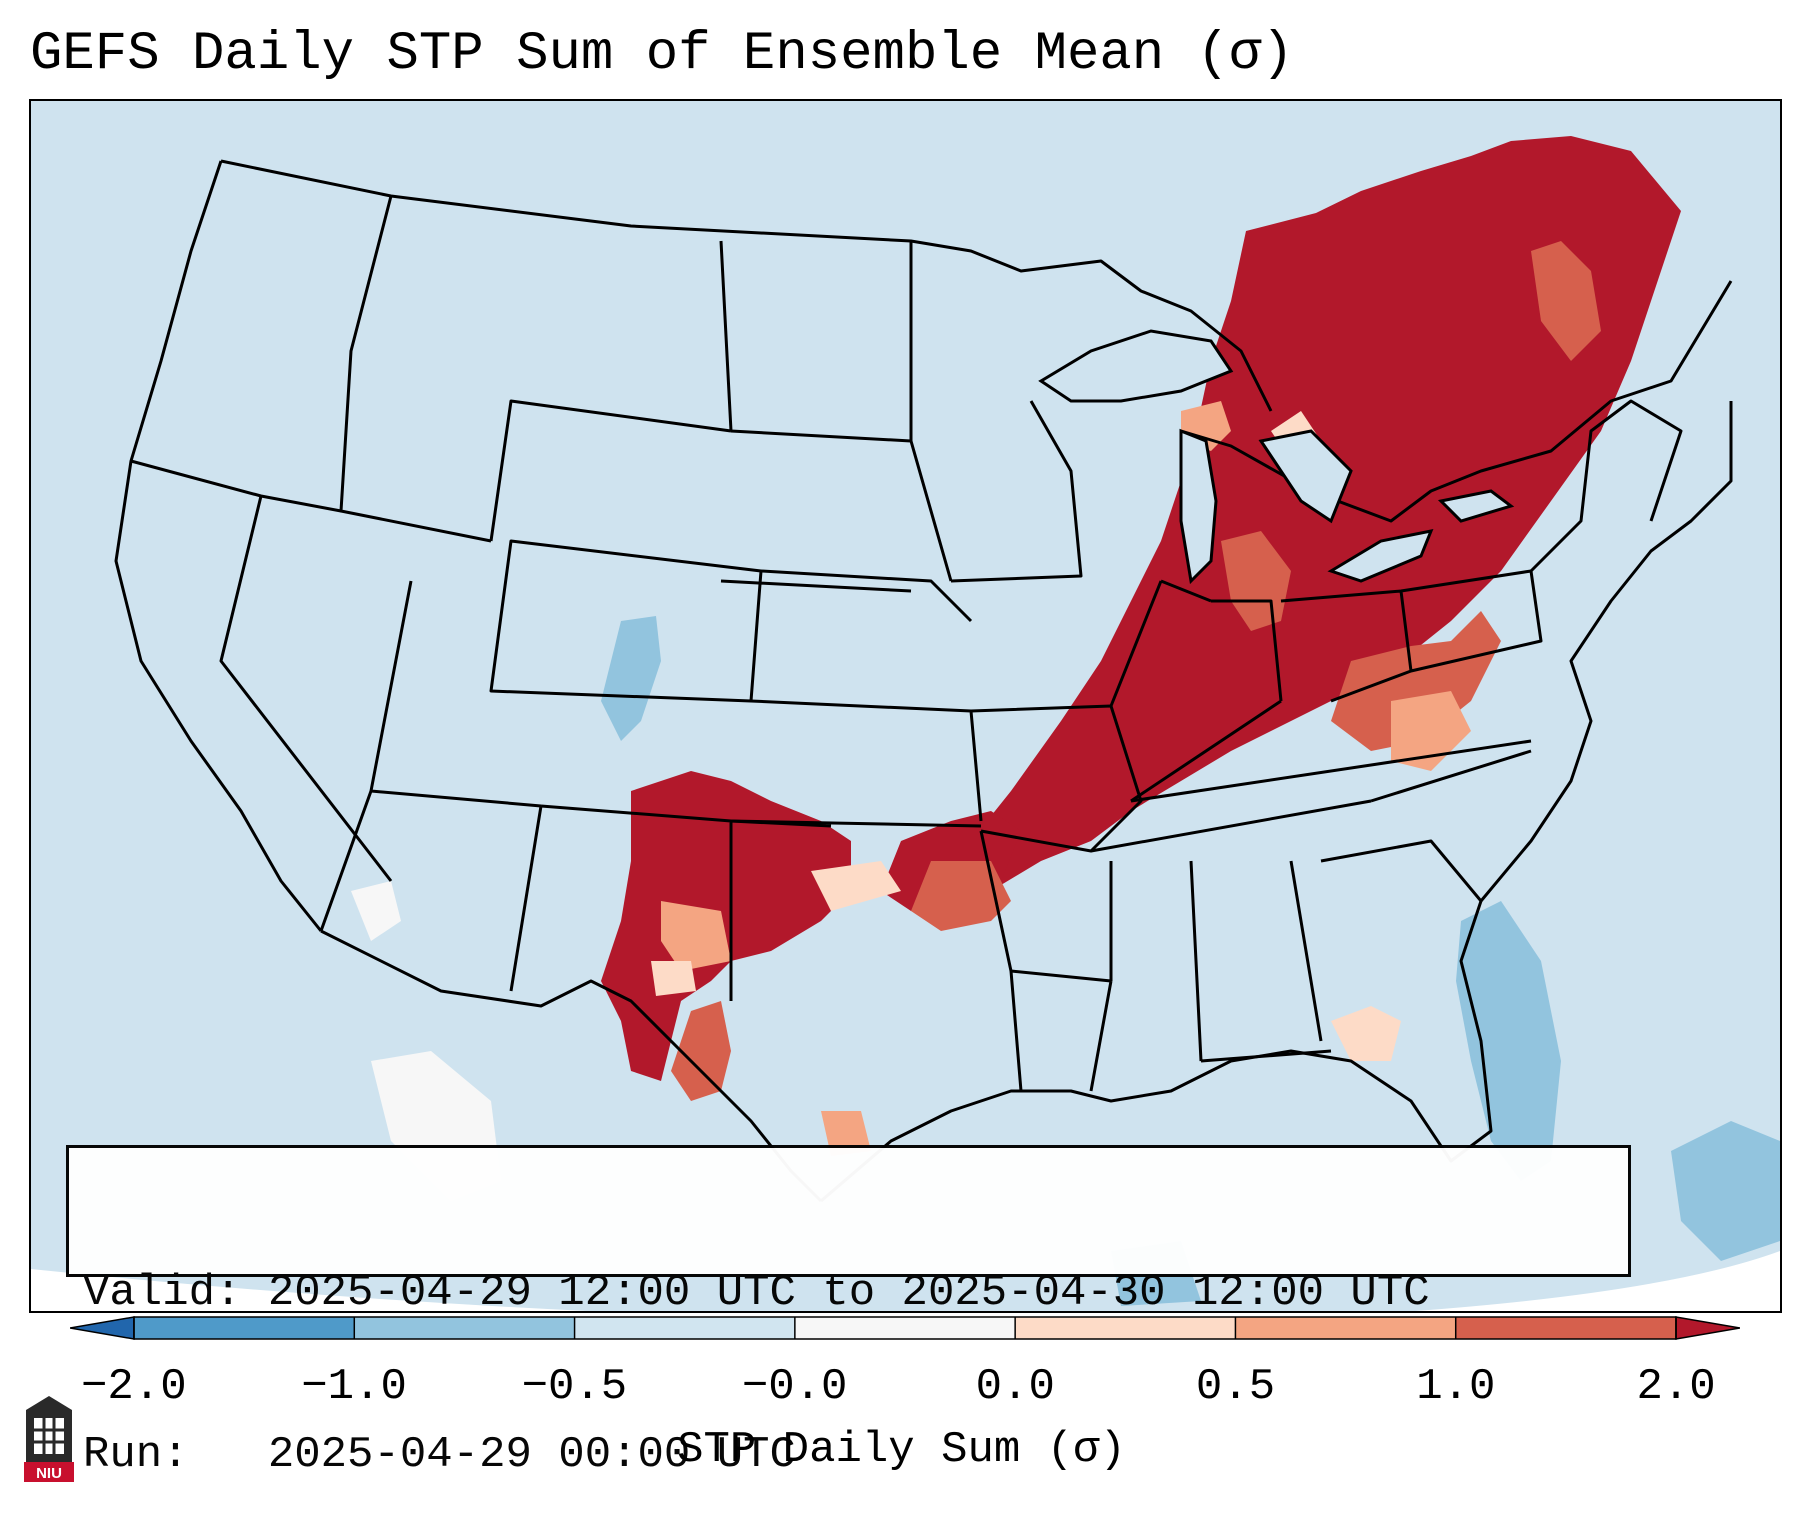 This screenshot has height=1536, width=1803. I want to click on state-line-wa-or, so click(236, 486).